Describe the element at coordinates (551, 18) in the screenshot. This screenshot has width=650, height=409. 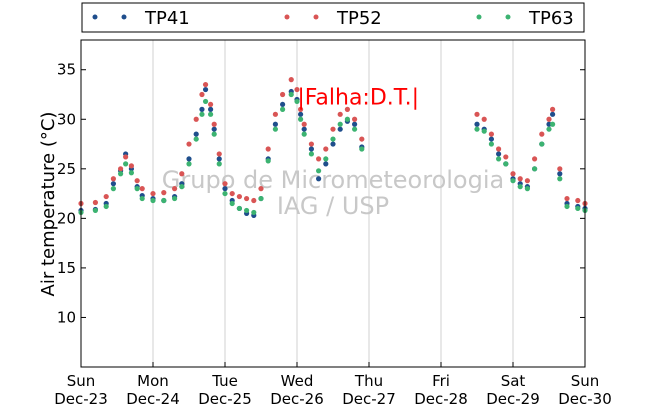
I see `legend-label-tp63: TP63` at that location.